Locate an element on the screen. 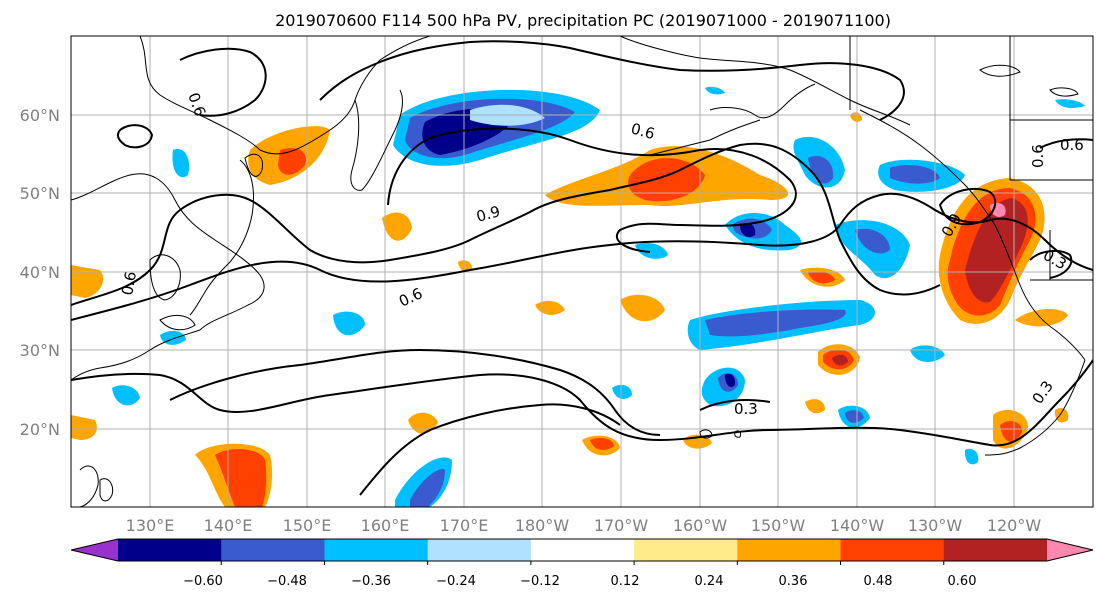  lon-tick-label: 140°E is located at coordinates (228, 525).